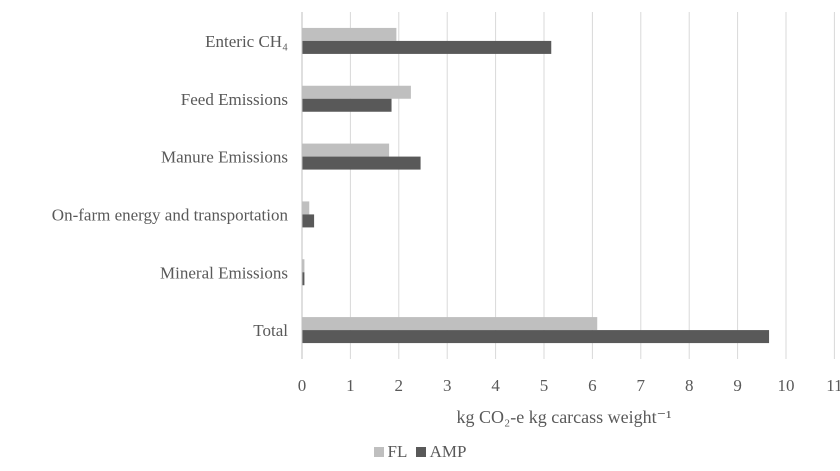 The width and height of the screenshot is (840, 471). What do you see at coordinates (833, 385) in the screenshot?
I see `x-tick-label-11: 11` at bounding box center [833, 385].